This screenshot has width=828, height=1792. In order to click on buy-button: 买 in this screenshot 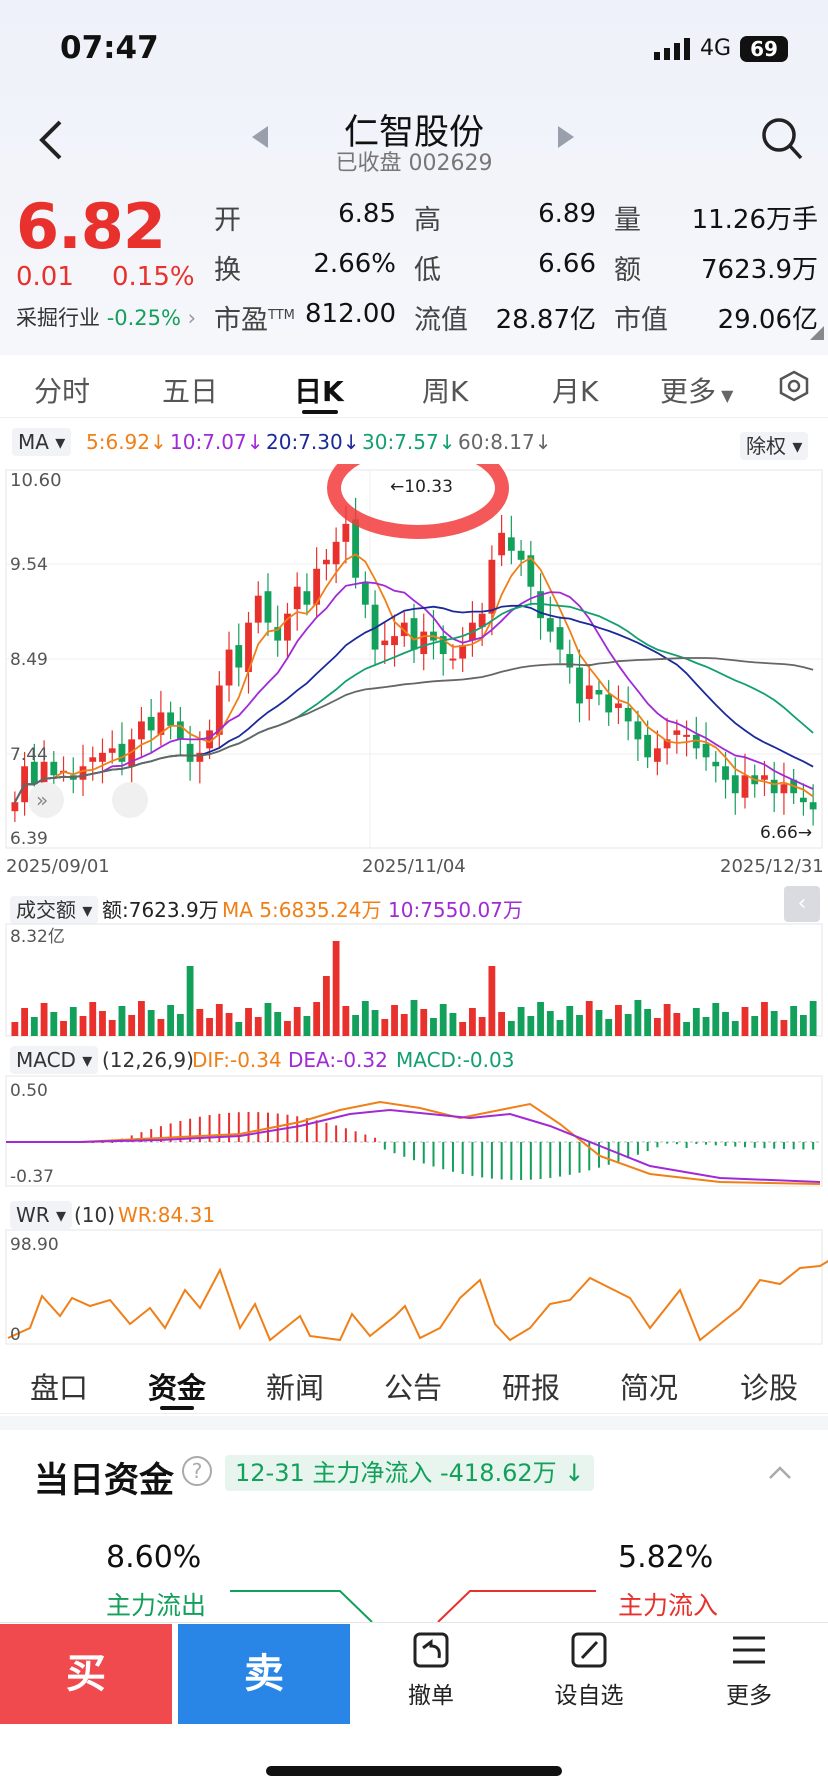, I will do `click(86, 1674)`.